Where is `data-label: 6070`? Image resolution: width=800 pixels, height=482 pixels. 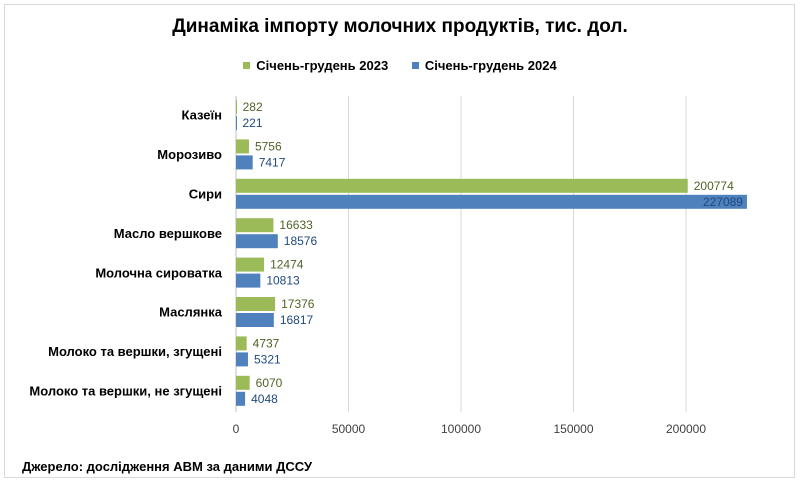
data-label: 6070 is located at coordinates (269, 383).